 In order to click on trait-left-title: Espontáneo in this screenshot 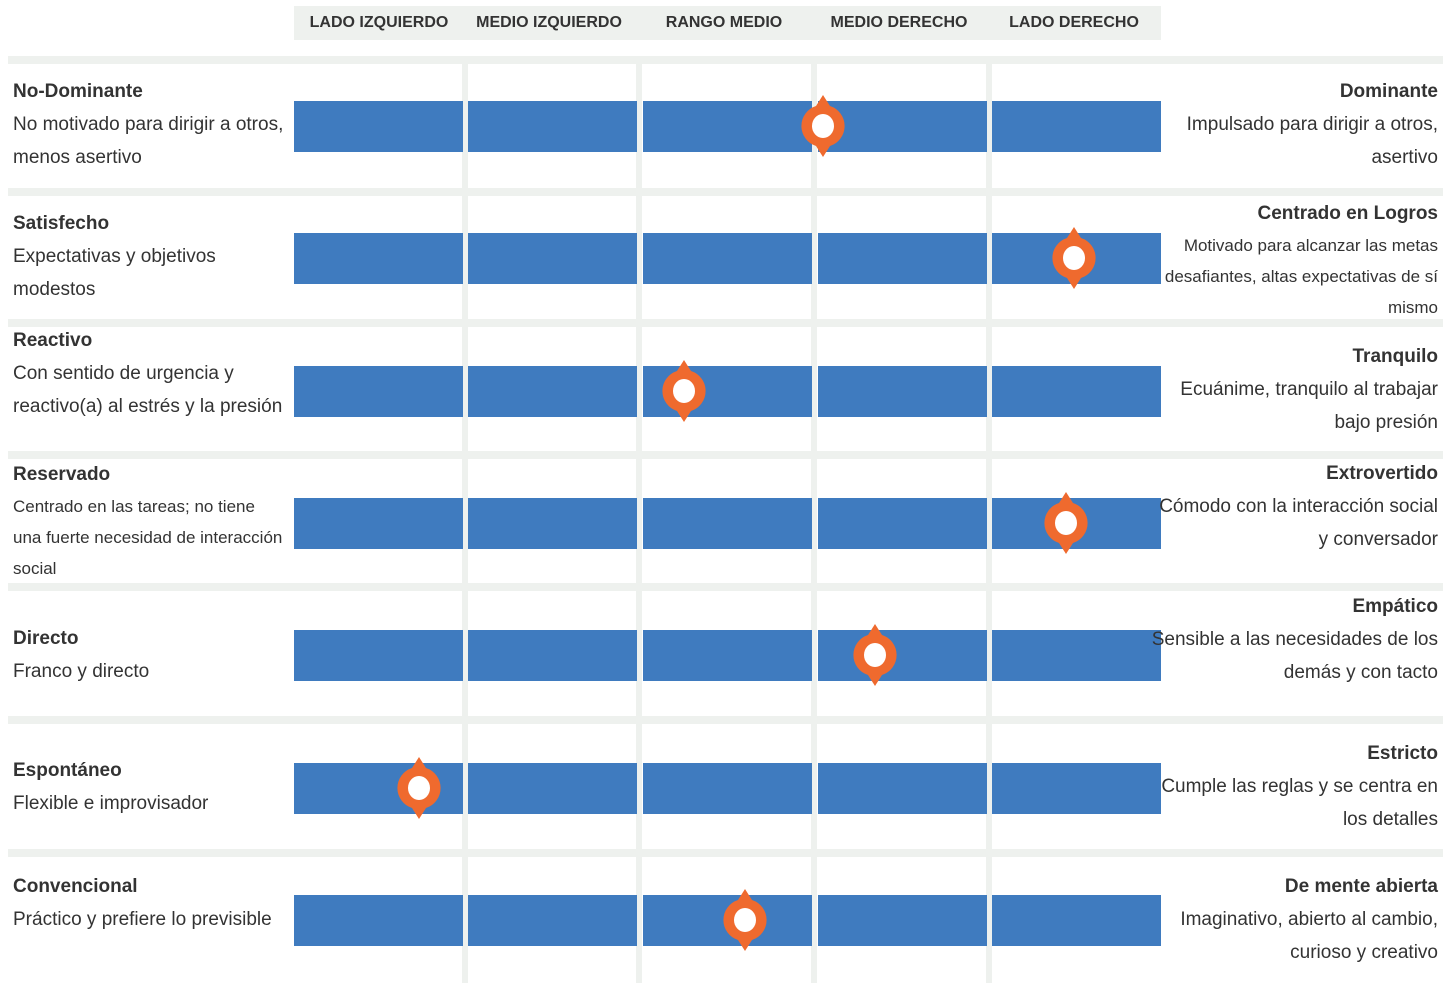, I will do `click(67, 770)`.